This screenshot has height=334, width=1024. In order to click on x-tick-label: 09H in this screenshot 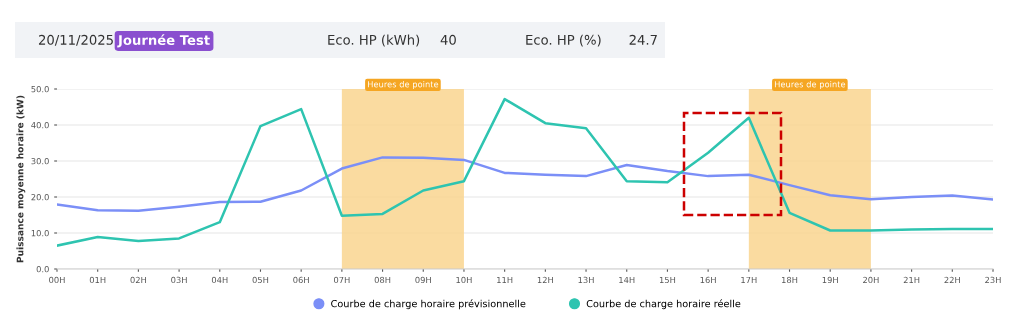, I will do `click(423, 280)`.